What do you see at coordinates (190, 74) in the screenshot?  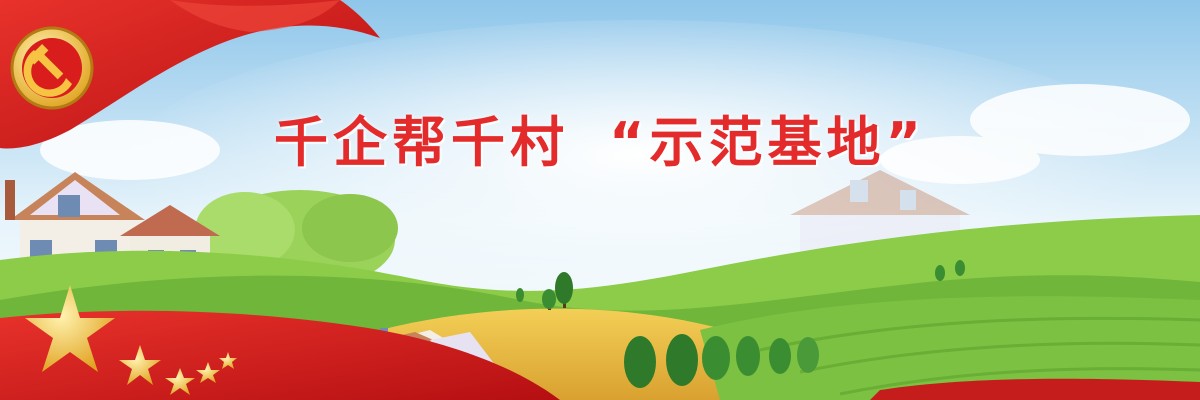 I see `flag-top-left` at bounding box center [190, 74].